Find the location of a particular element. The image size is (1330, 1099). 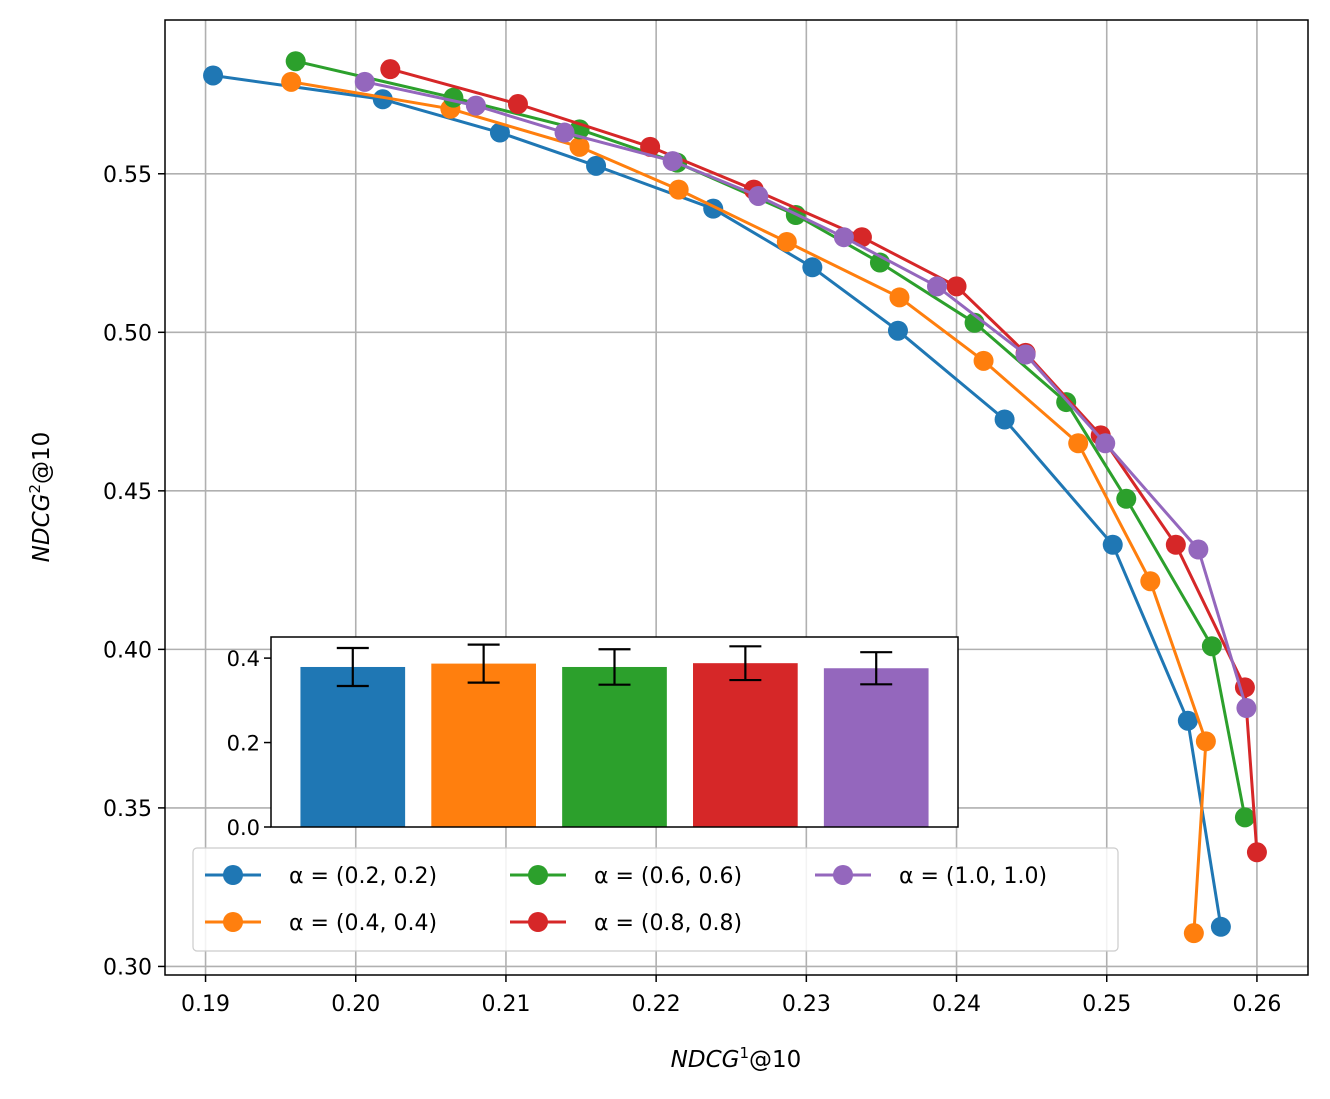

legend-item-3: α = (0.6, 0.6) is located at coordinates (626, 876).